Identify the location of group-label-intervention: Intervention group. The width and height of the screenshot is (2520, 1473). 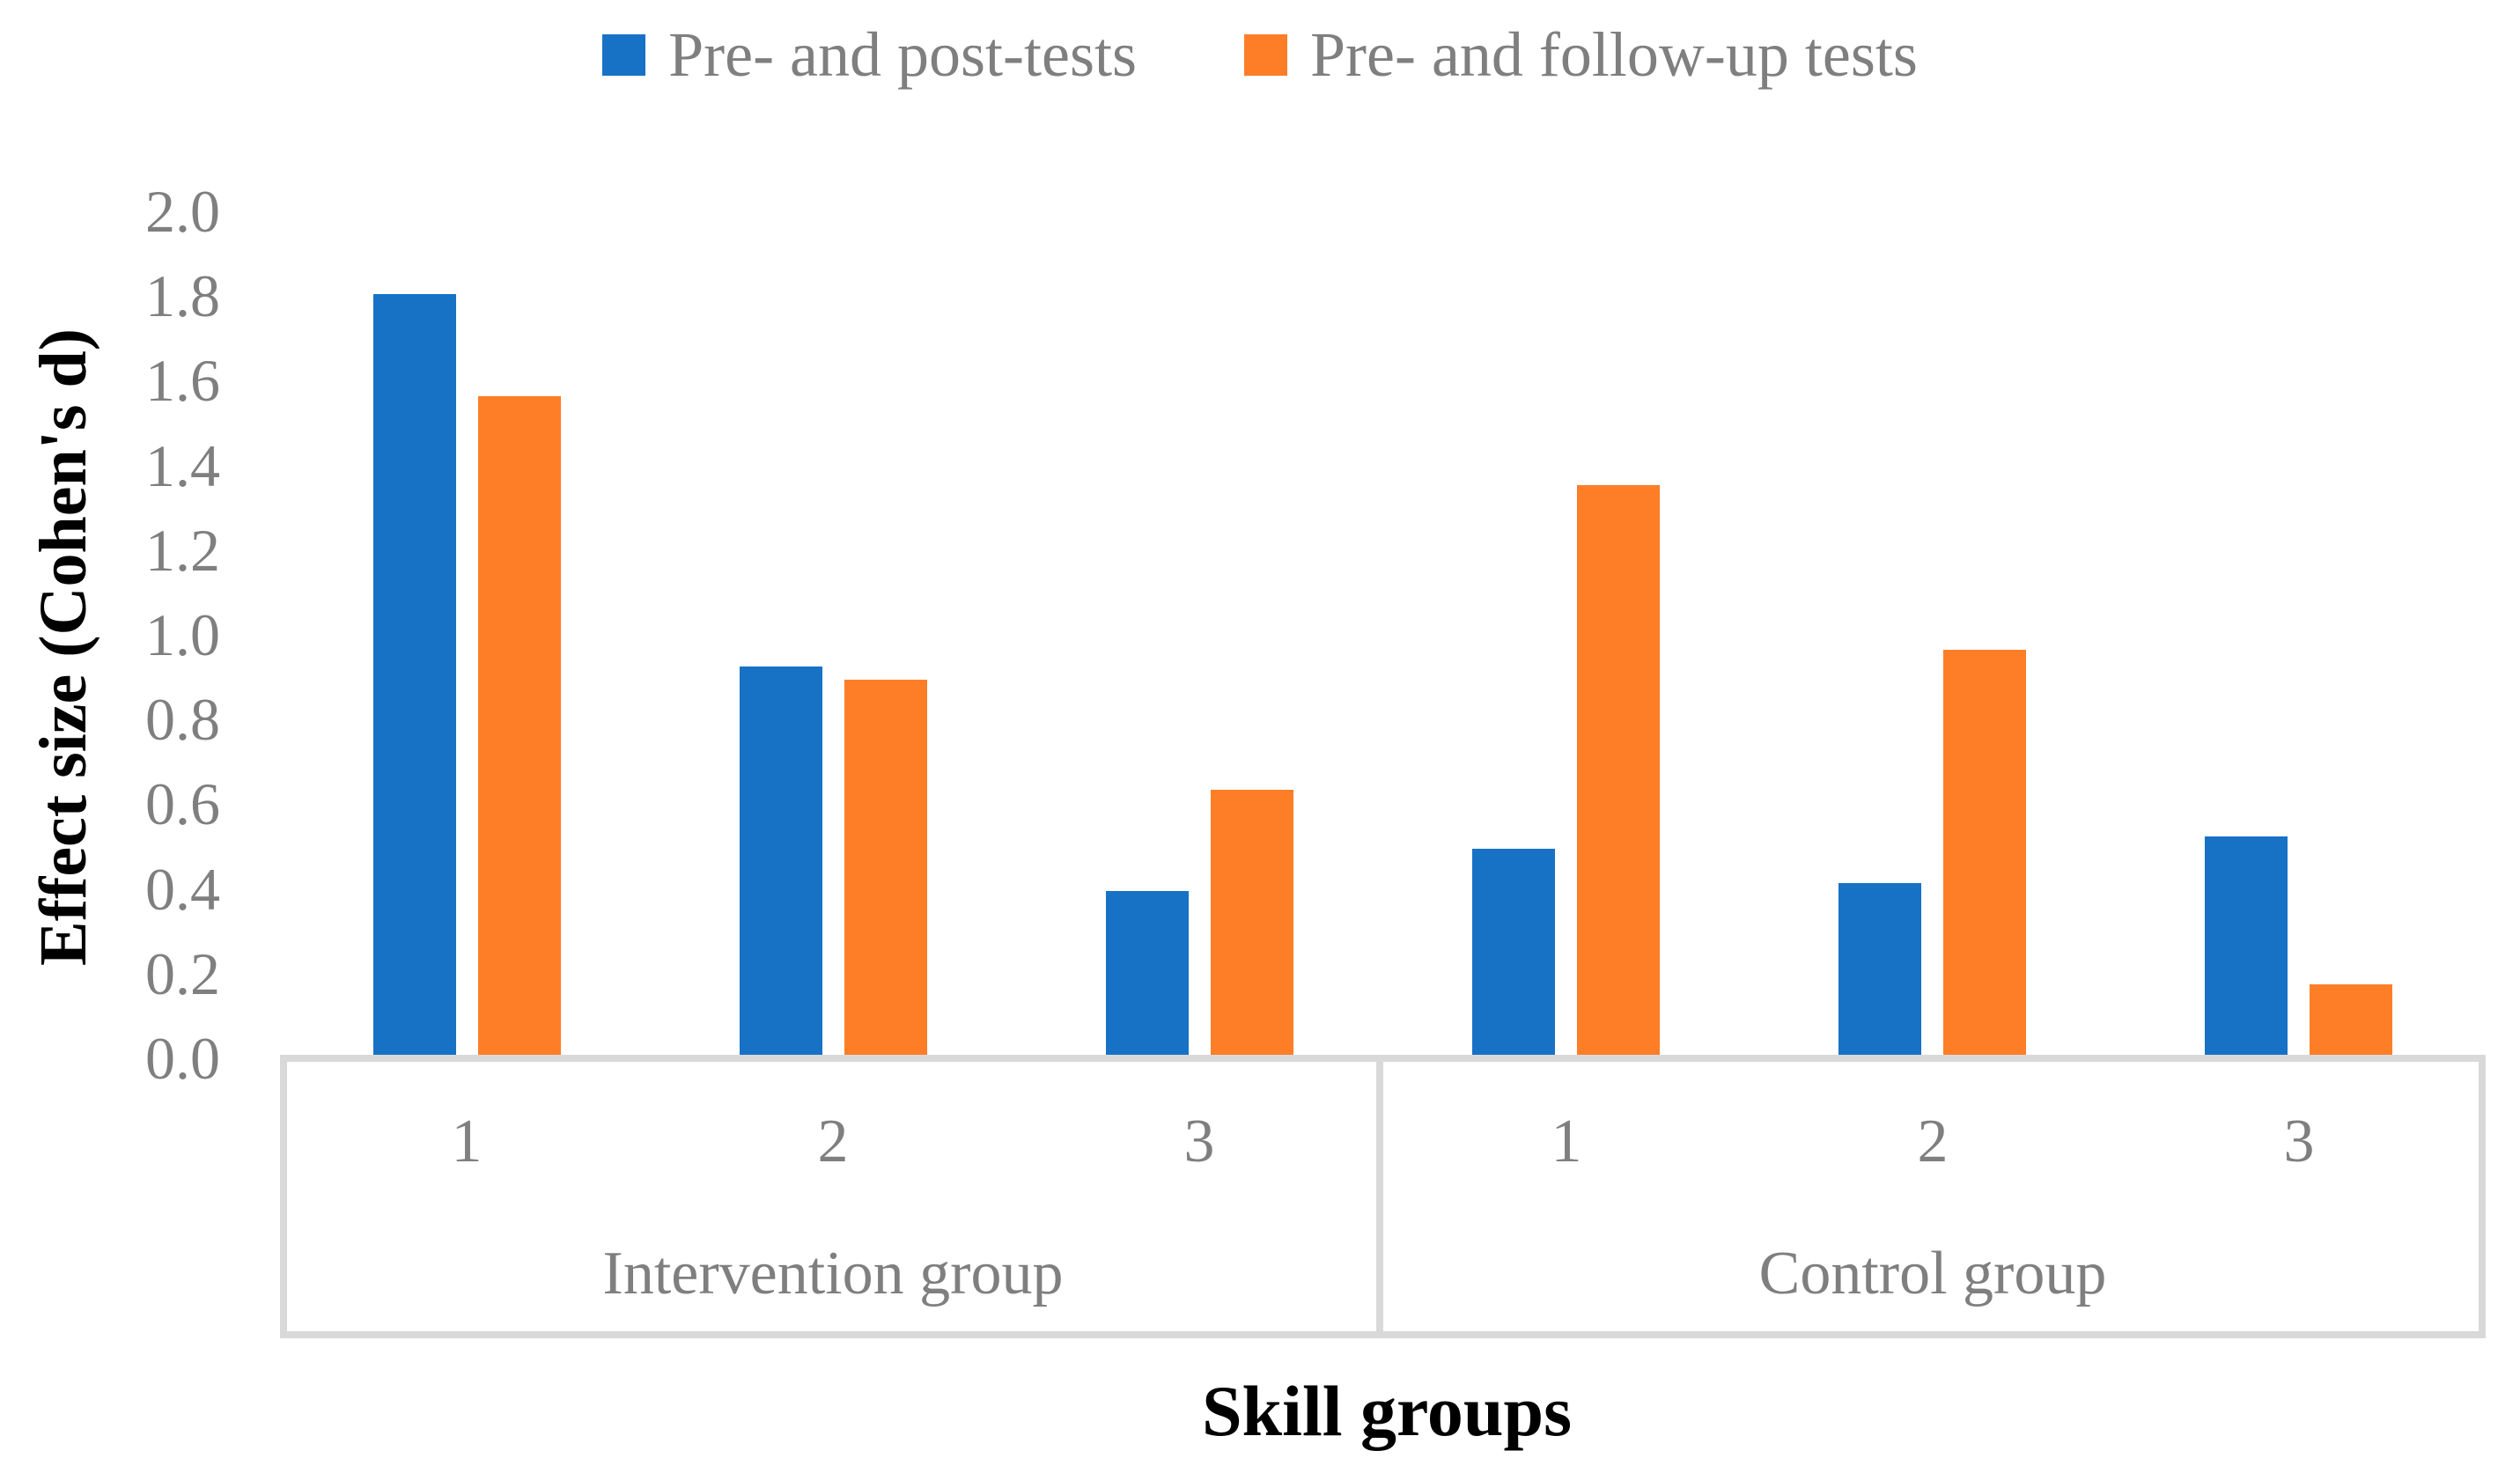
(833, 1273).